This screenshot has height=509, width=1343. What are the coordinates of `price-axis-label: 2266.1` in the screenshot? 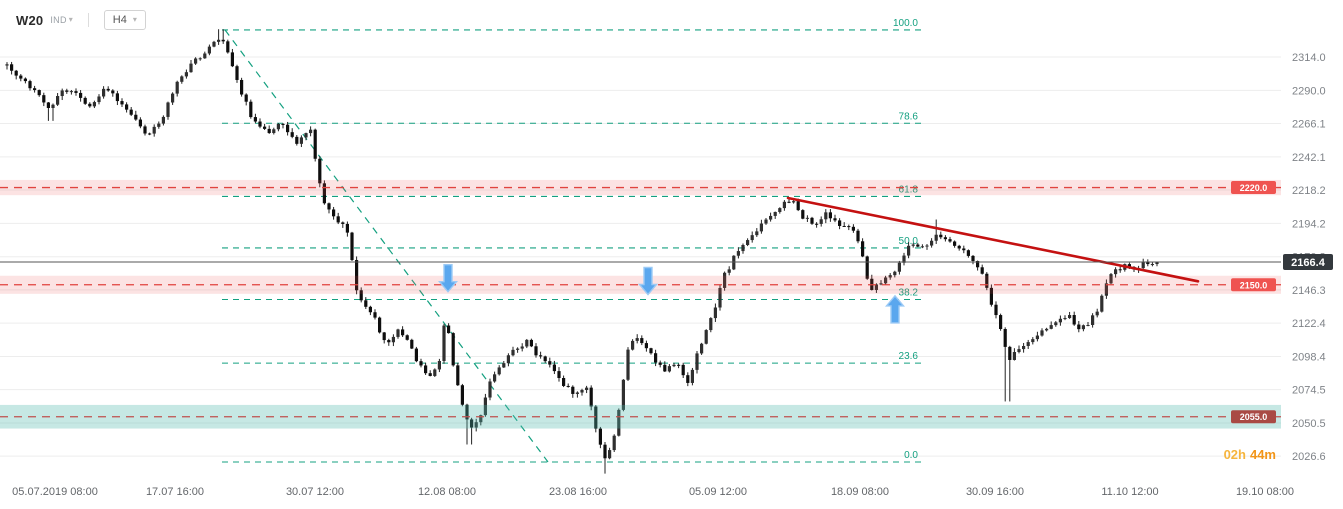 It's located at (1309, 125).